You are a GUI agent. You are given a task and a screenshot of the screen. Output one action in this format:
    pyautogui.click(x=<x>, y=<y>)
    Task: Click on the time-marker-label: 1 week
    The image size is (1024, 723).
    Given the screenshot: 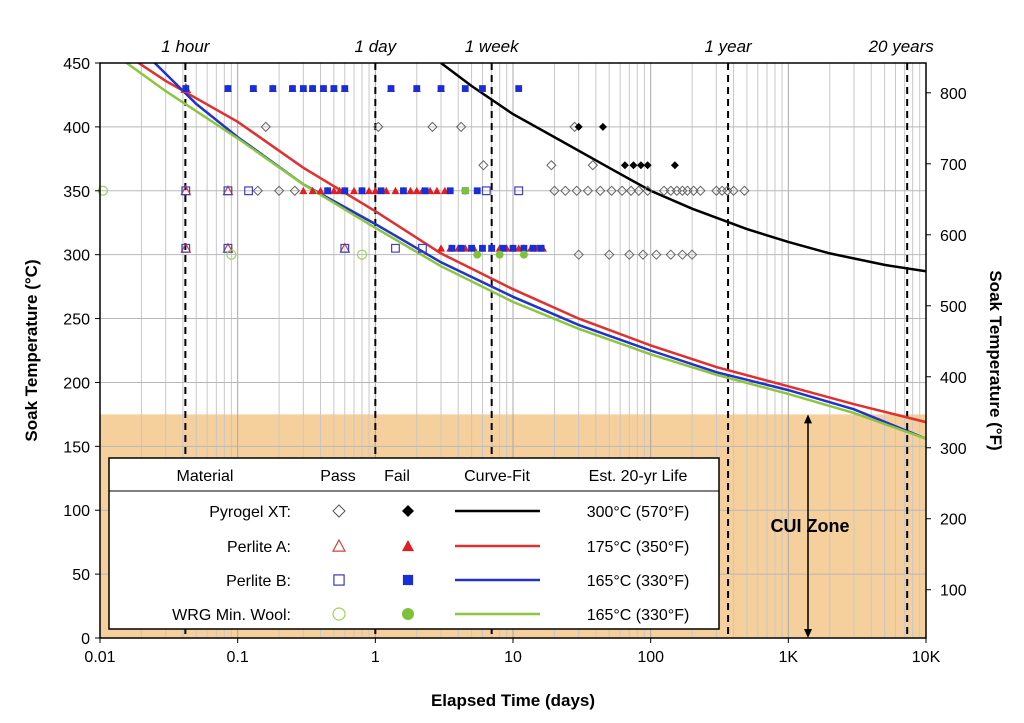 What is the action you would take?
    pyautogui.click(x=492, y=46)
    